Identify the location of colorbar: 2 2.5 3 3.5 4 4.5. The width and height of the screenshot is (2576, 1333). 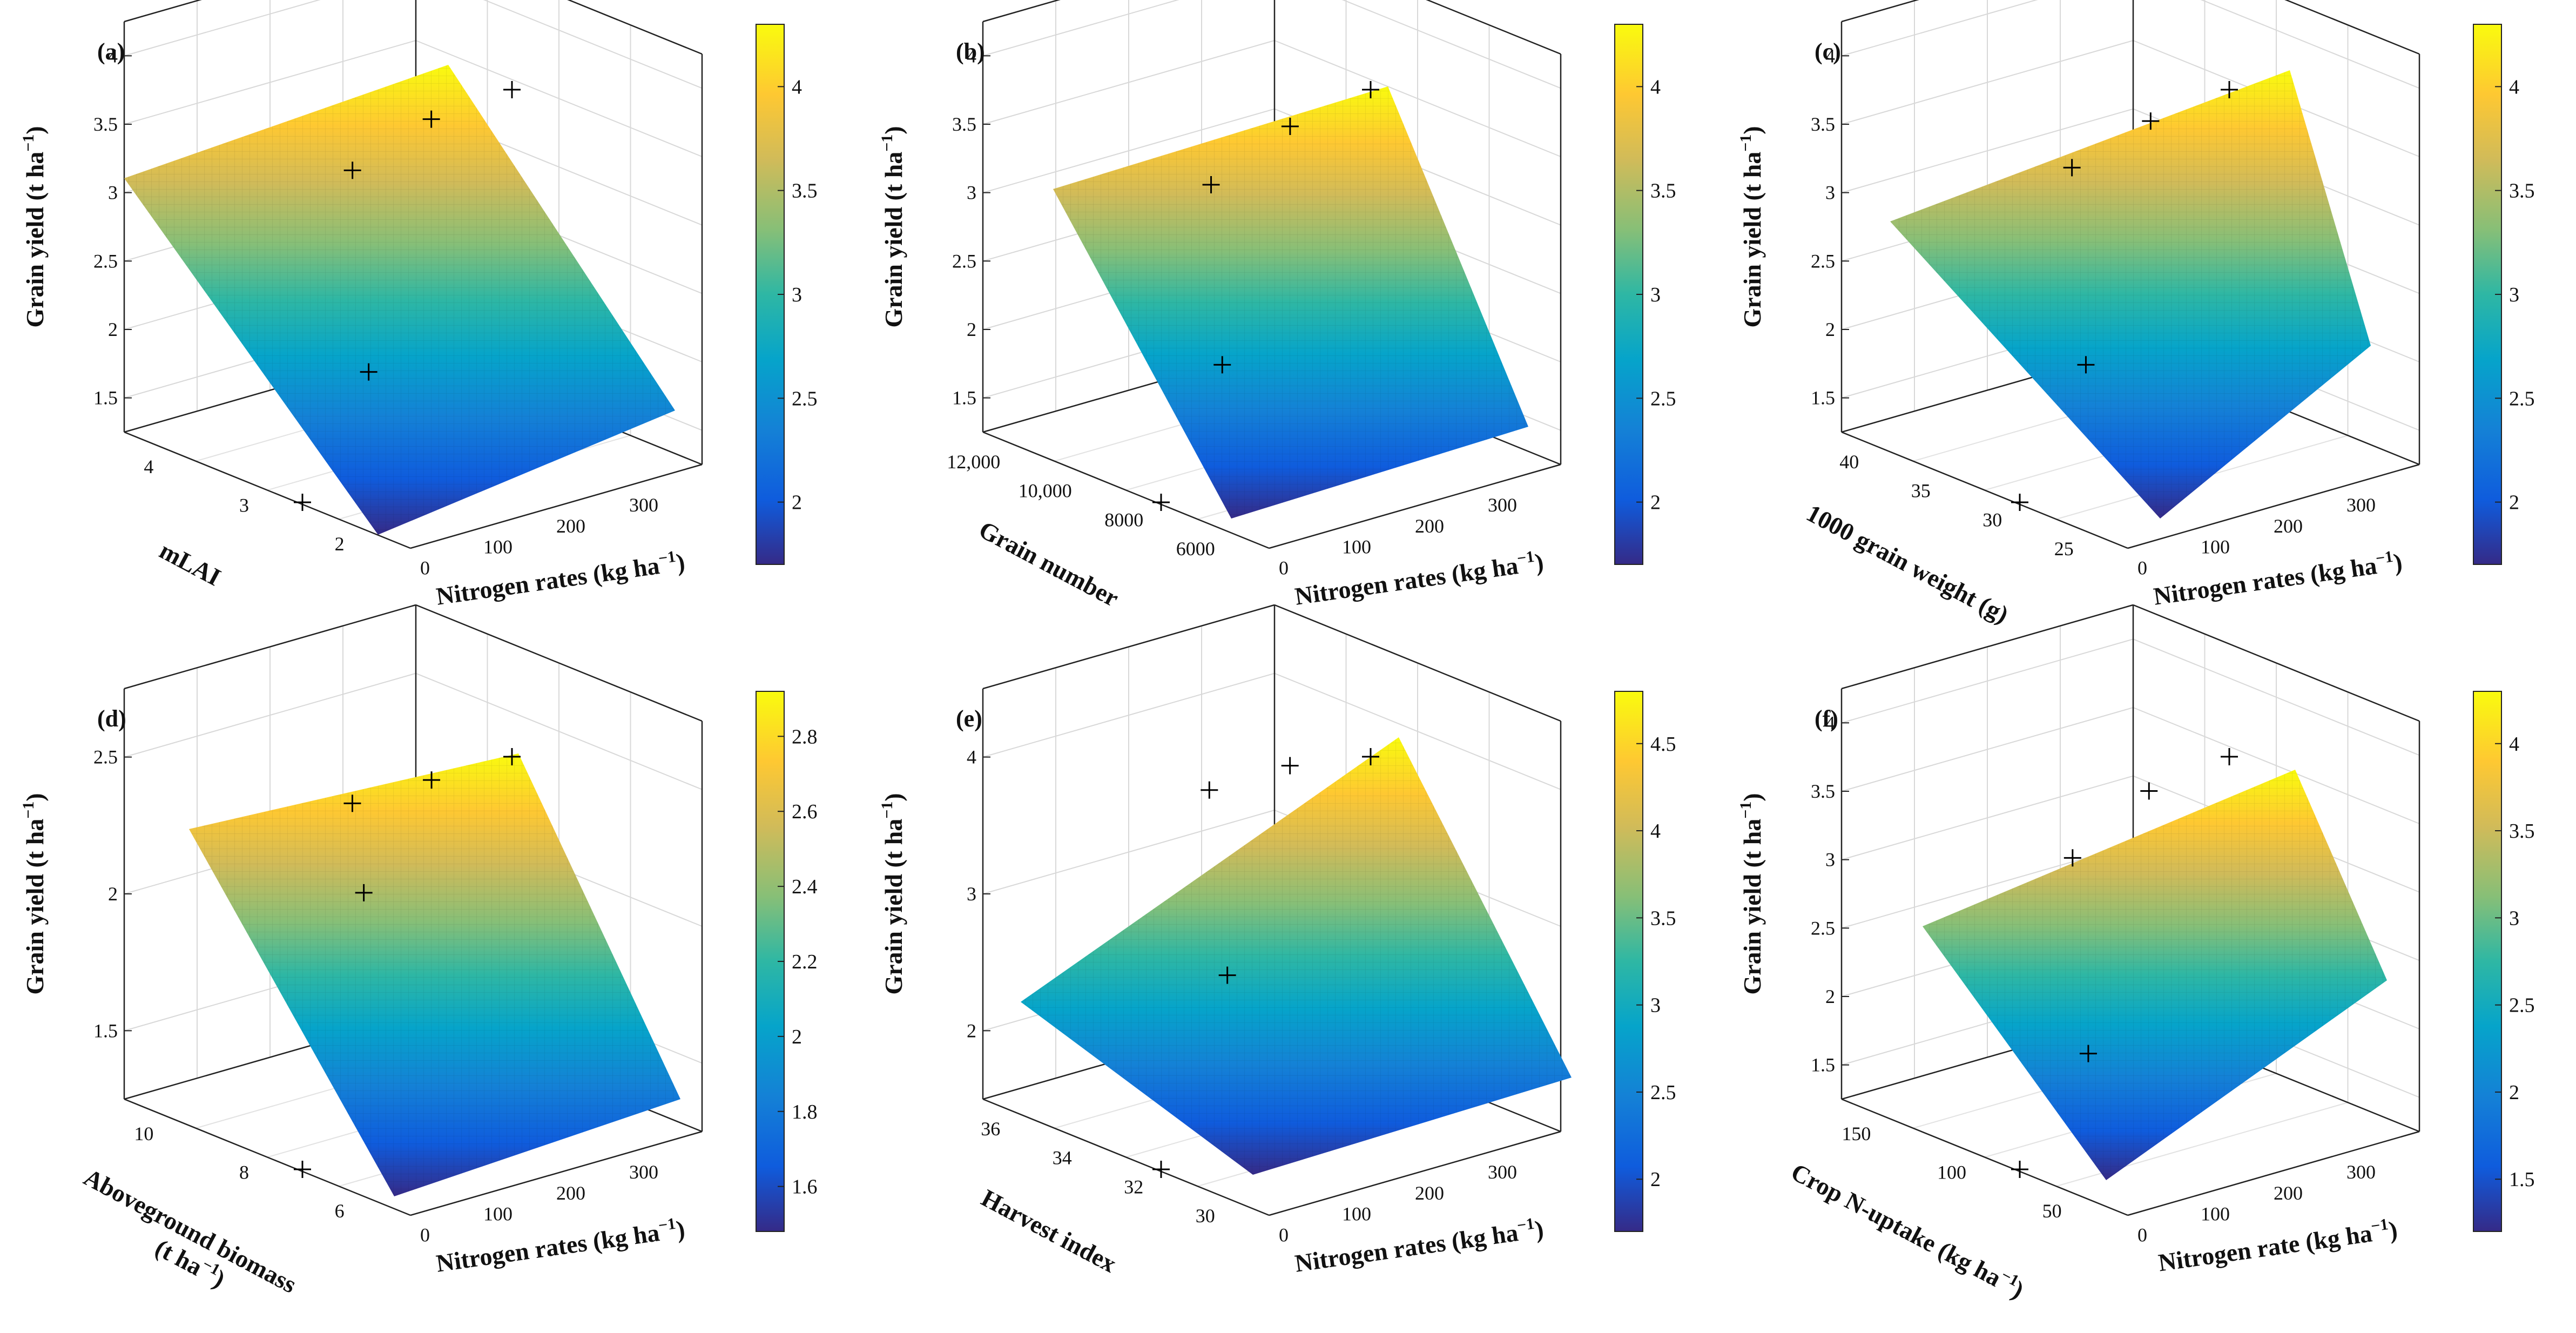
(1645, 961).